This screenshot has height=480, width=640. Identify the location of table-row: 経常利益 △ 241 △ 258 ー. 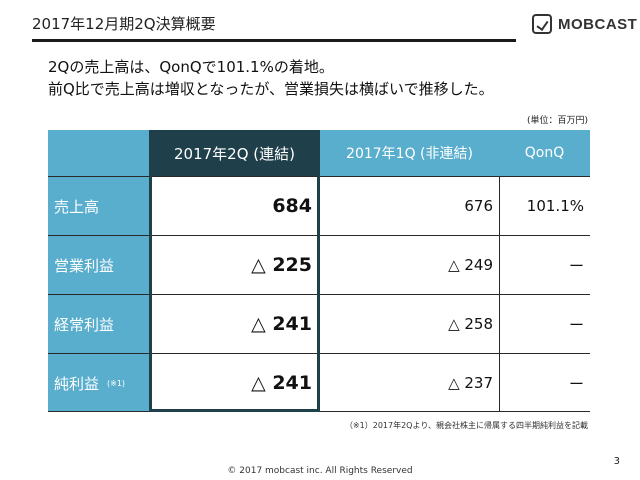
(319, 323).